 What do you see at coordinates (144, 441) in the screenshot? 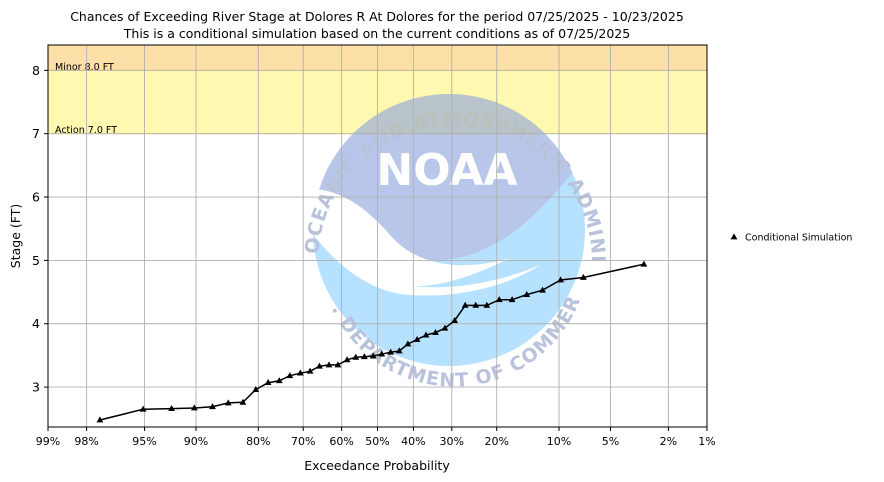
I see `x-tick-label: 95%` at bounding box center [144, 441].